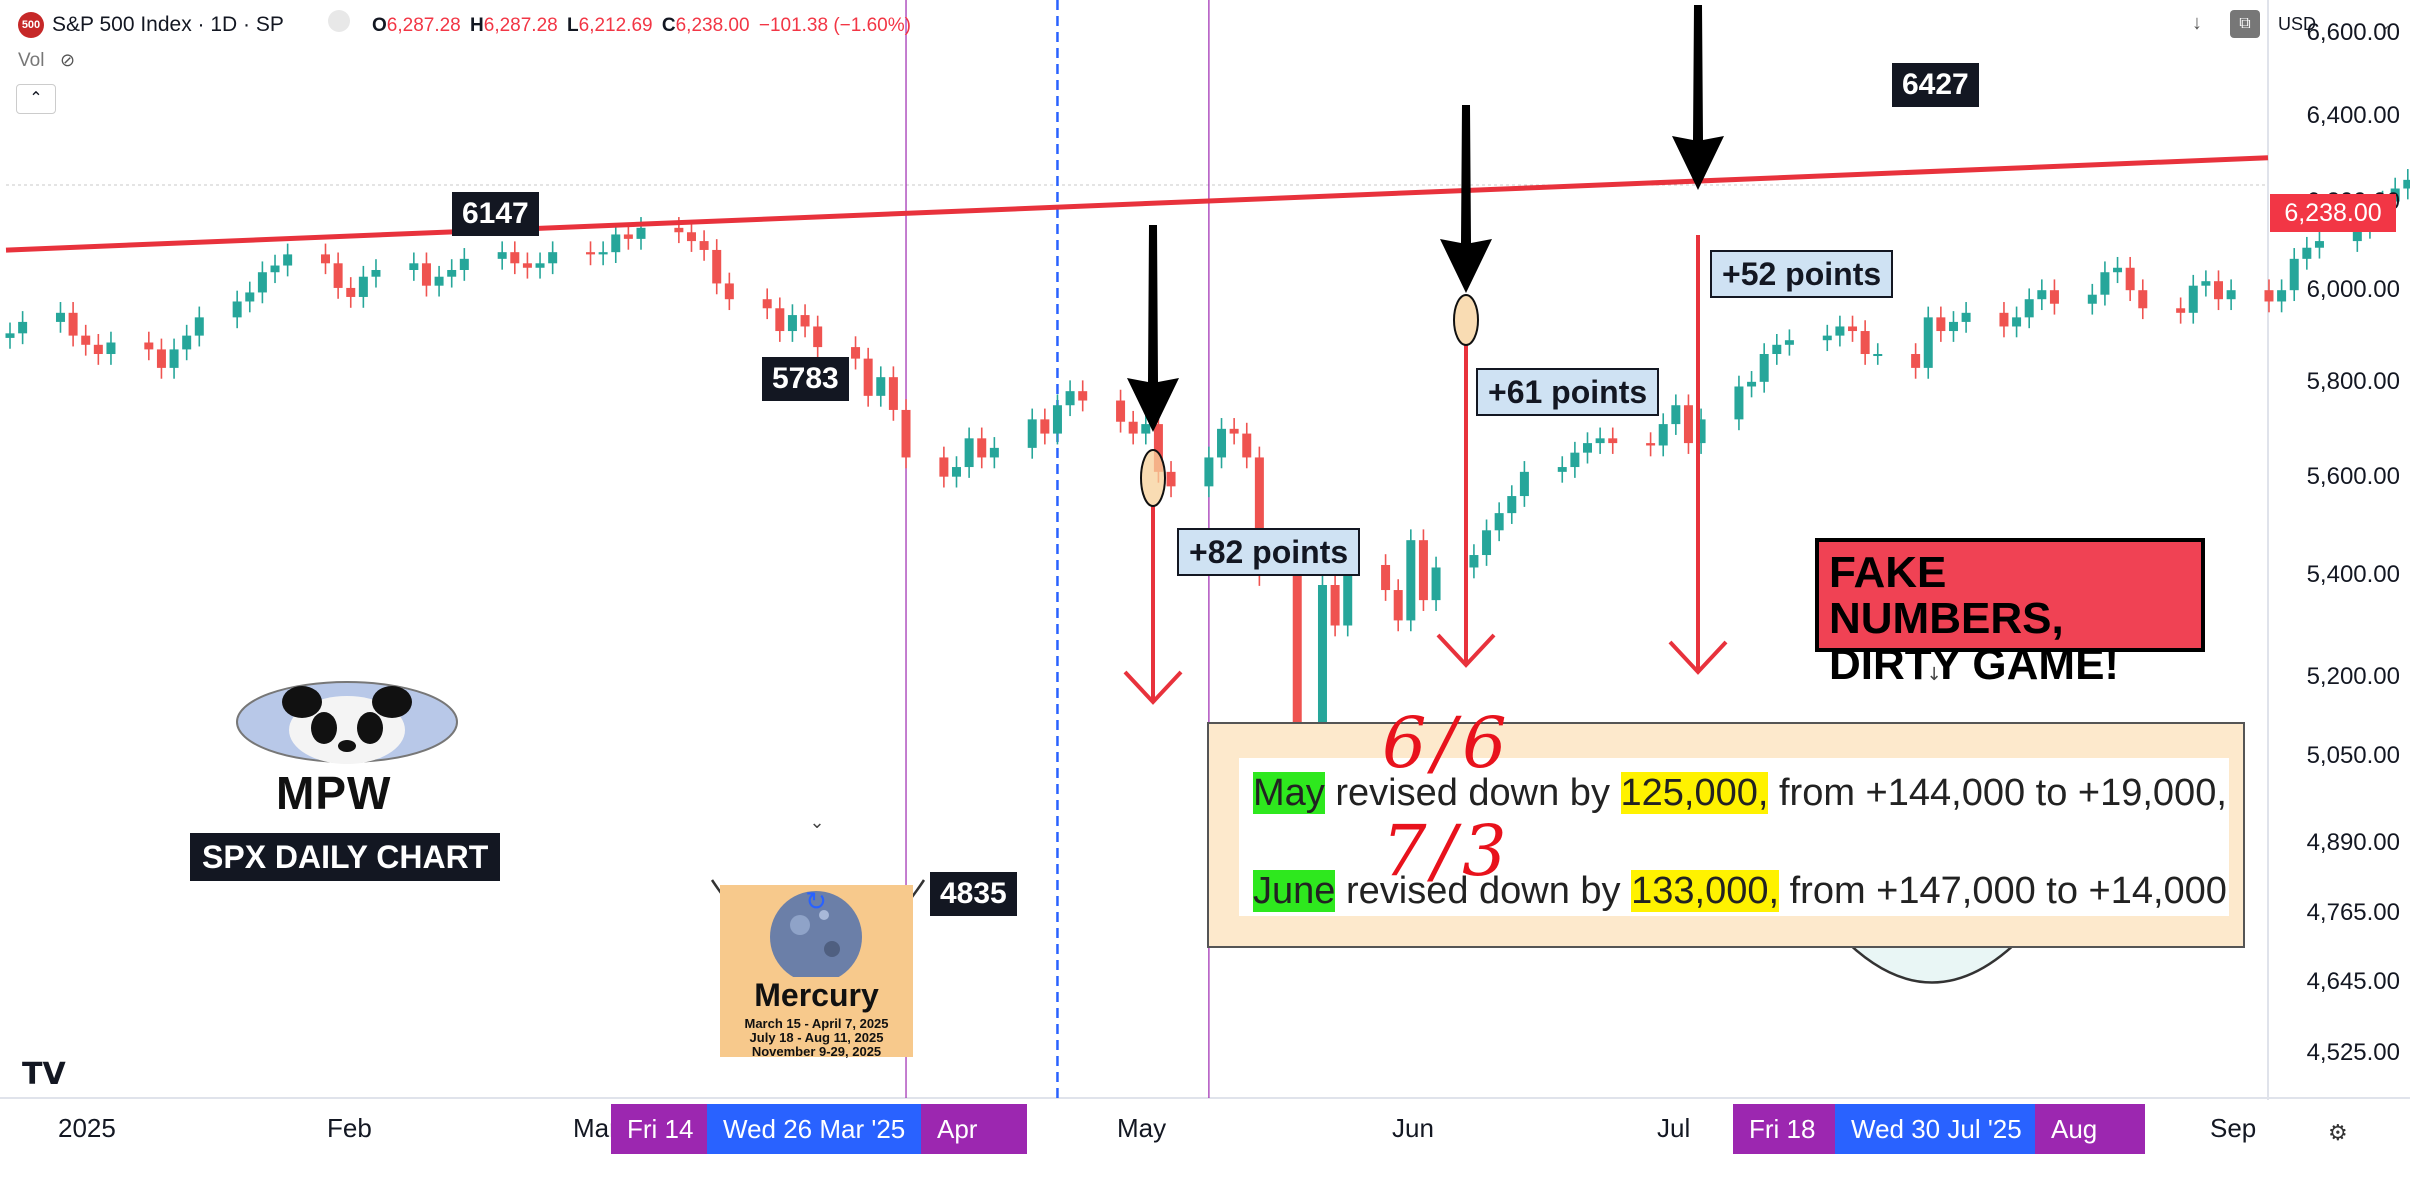 Image resolution: width=2410 pixels, height=1204 pixels. Describe the element at coordinates (2353, 32) in the screenshot. I see `y-tick-label: 6,600.00` at that location.